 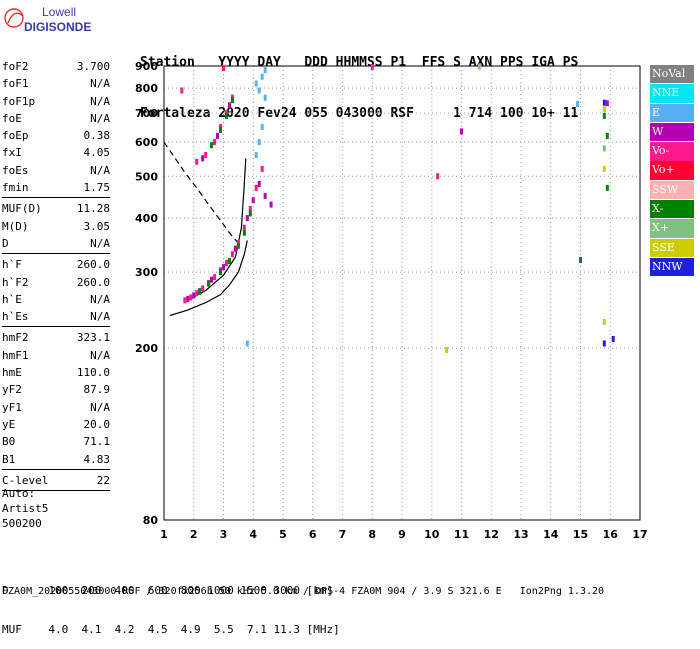 What do you see at coordinates (93, 66) in the screenshot?
I see `param-value: 3.700` at bounding box center [93, 66].